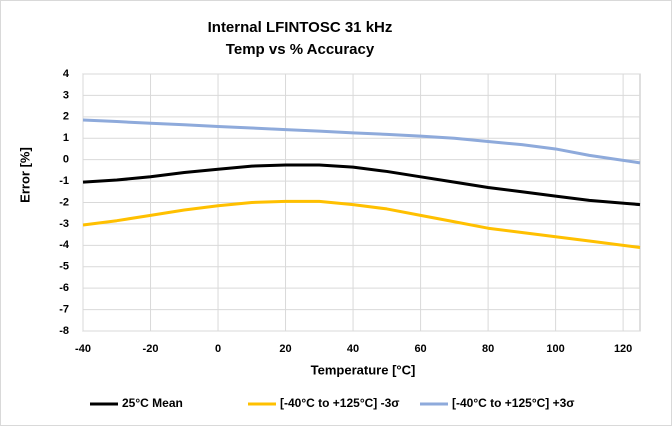  What do you see at coordinates (64, 331) in the screenshot?
I see `y-tick-label: -8` at bounding box center [64, 331].